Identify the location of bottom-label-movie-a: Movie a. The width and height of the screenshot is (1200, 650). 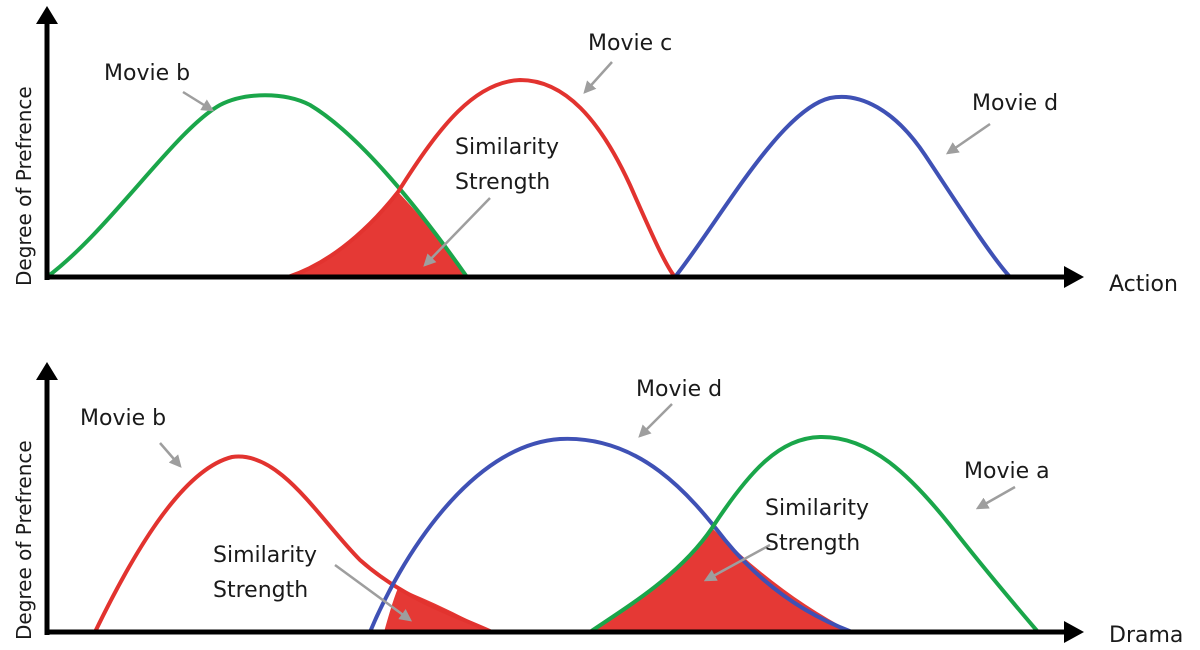
(1007, 471).